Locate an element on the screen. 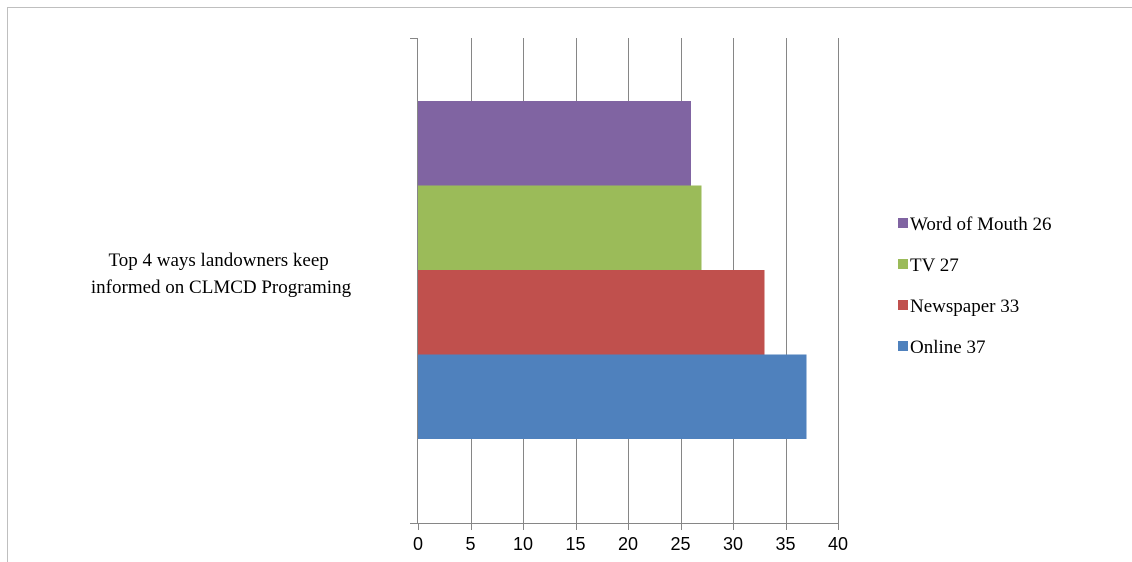  x-tick-labels: 0 5 10 15 20 25 30 35 40 is located at coordinates (630, 544).